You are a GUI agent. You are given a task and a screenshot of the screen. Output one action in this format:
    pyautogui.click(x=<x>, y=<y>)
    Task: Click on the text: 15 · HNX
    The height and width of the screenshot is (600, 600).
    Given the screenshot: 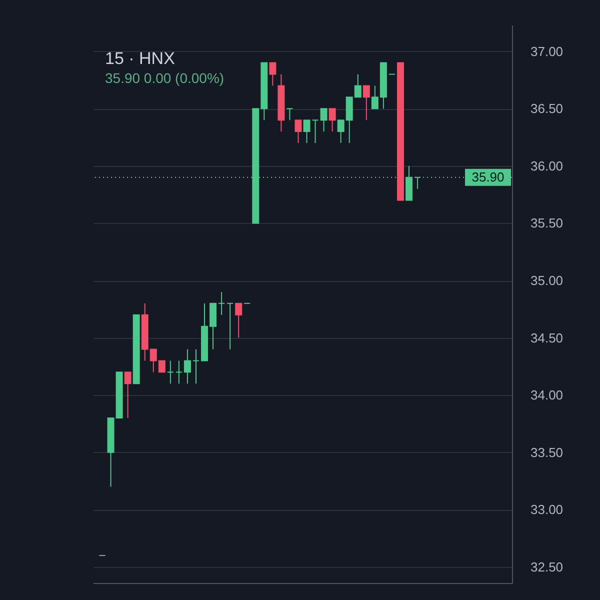 What is the action you would take?
    pyautogui.click(x=140, y=58)
    